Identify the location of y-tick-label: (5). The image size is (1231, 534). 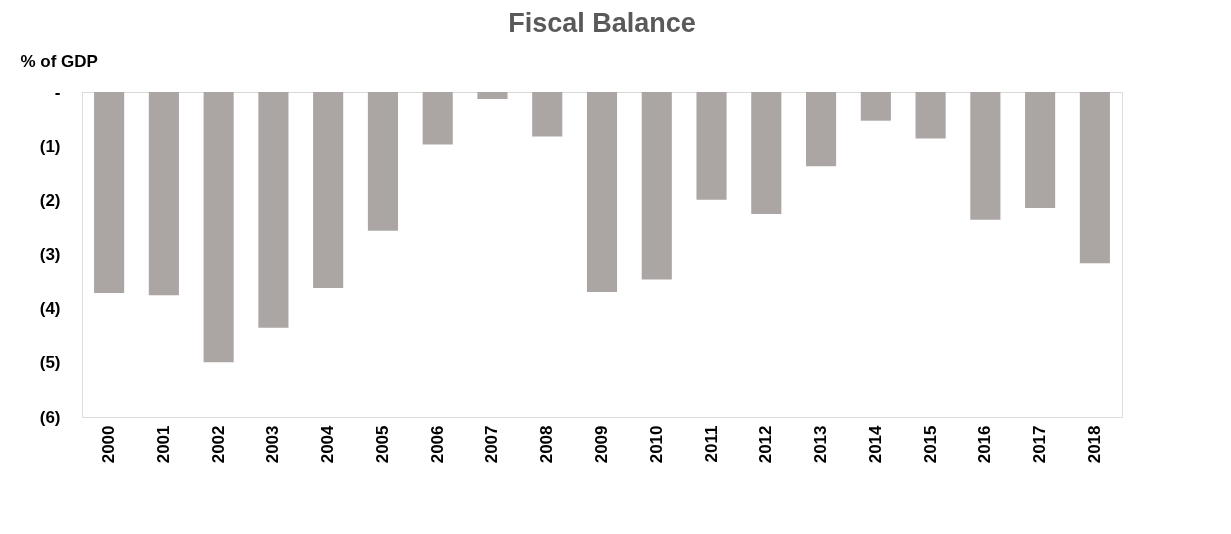
(50, 363).